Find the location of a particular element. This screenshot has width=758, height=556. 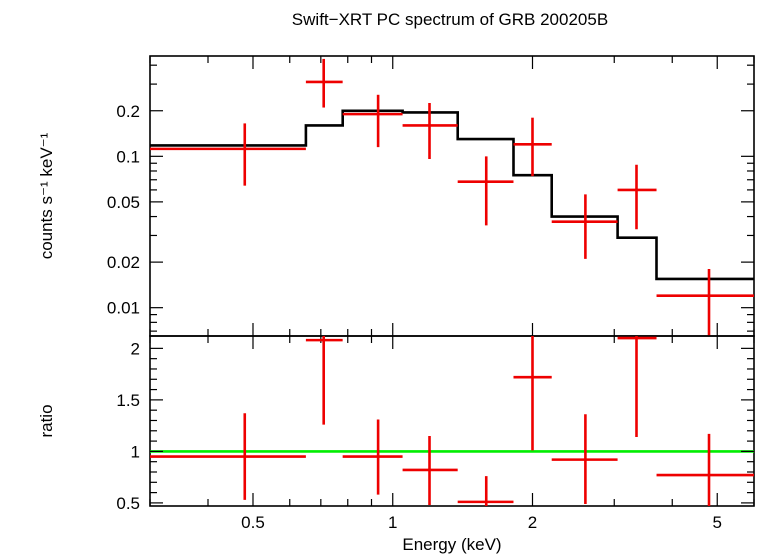

y-tick-label: 2 is located at coordinates (135, 348).